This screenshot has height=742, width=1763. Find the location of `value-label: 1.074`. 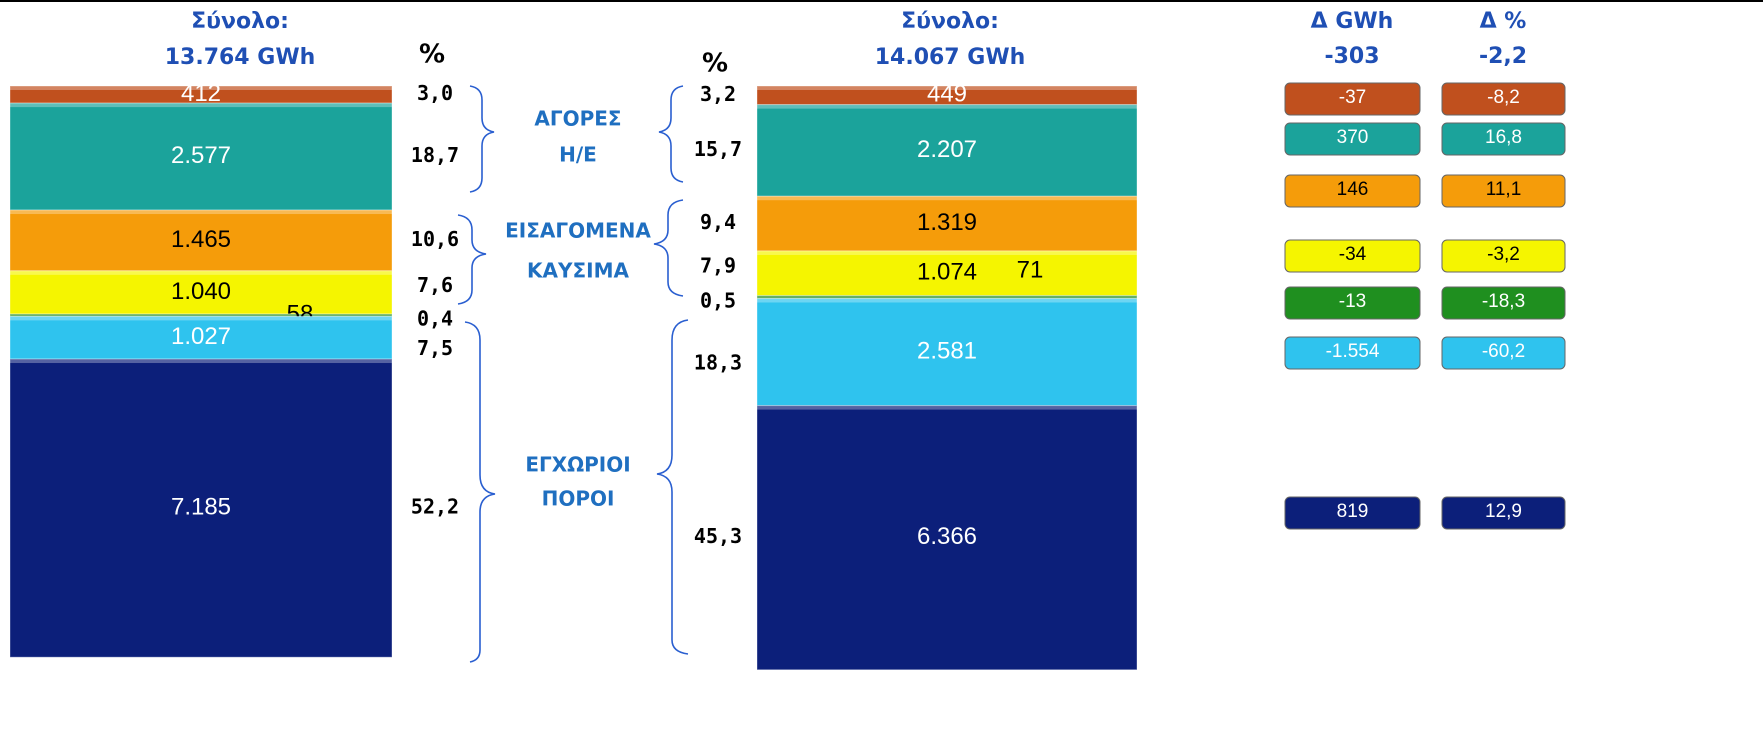

value-label: 1.074 is located at coordinates (947, 272).